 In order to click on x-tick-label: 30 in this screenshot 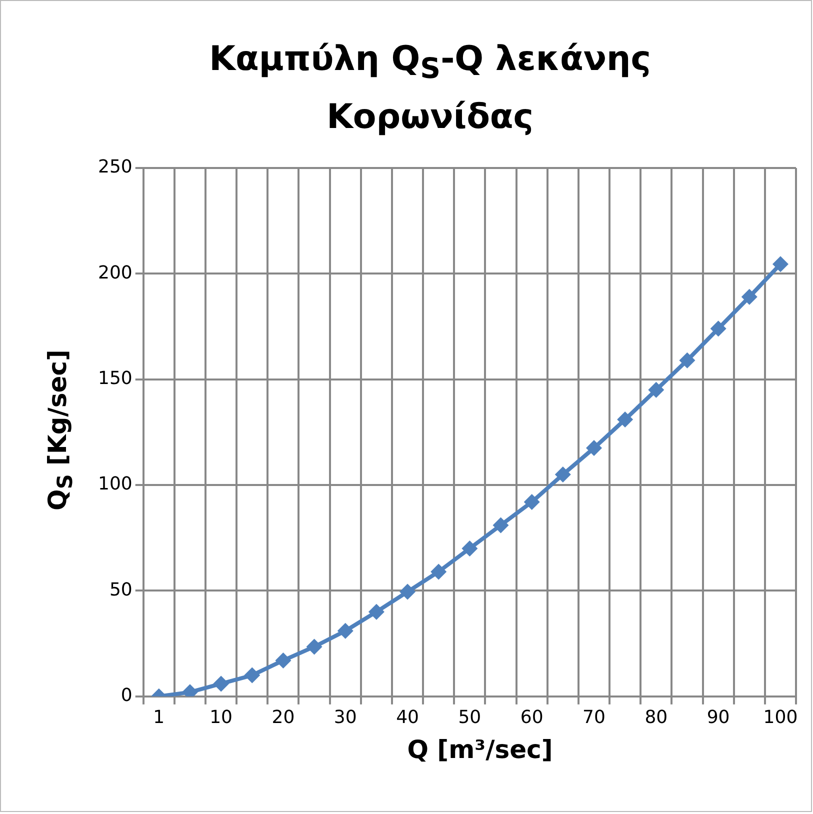, I will do `click(345, 717)`.